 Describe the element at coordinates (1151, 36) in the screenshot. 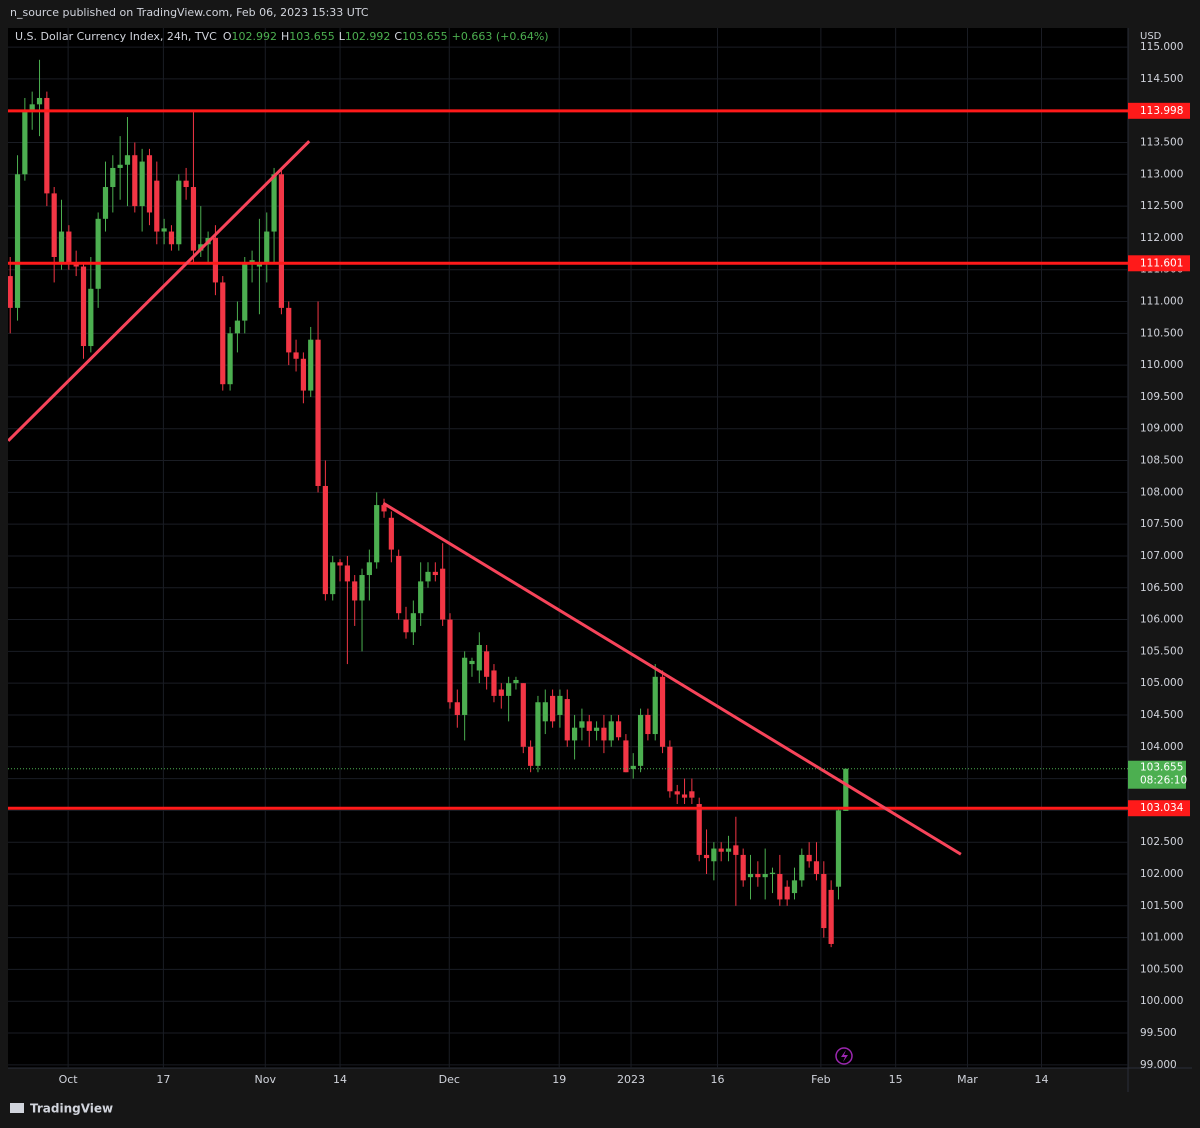

I see `currency: USD` at that location.